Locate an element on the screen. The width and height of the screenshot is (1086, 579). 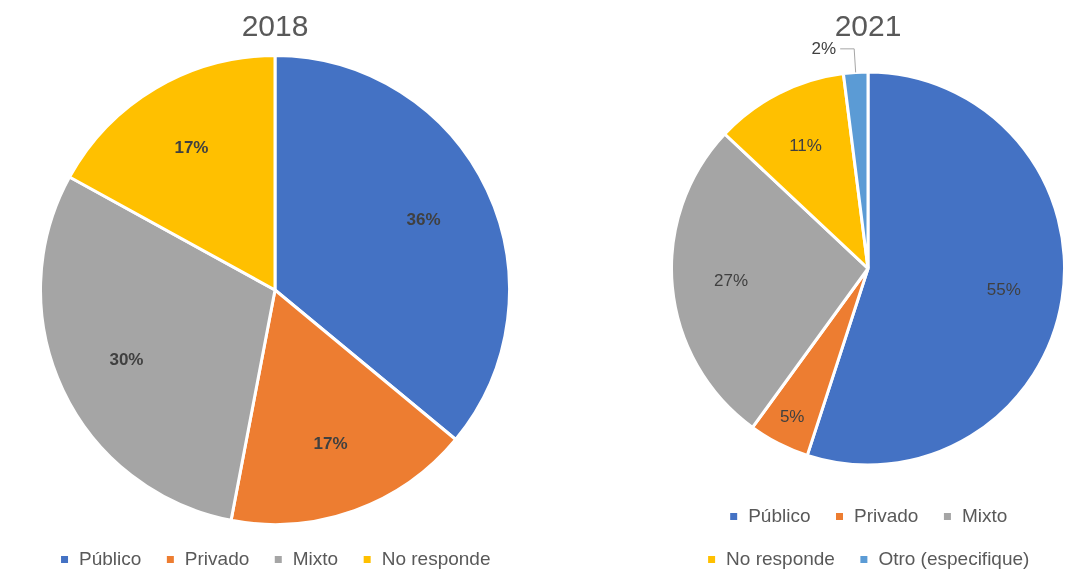
chart-title: 2021 is located at coordinates (868, 26).